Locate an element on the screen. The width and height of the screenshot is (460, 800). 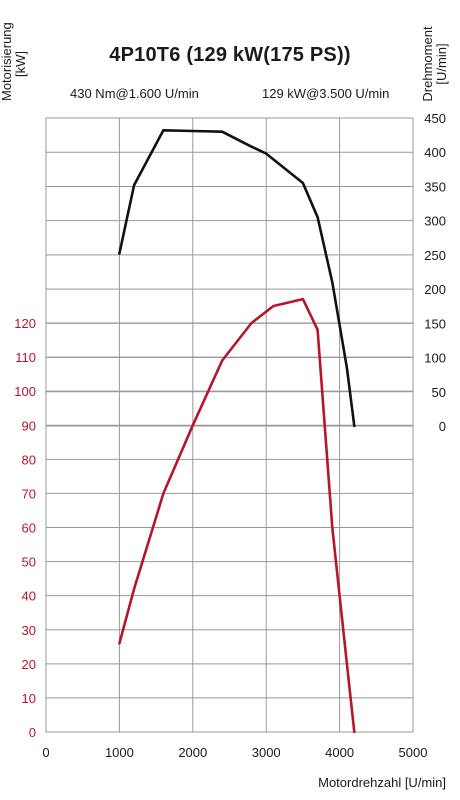
y-right-tick-label: 350 is located at coordinates (435, 186).